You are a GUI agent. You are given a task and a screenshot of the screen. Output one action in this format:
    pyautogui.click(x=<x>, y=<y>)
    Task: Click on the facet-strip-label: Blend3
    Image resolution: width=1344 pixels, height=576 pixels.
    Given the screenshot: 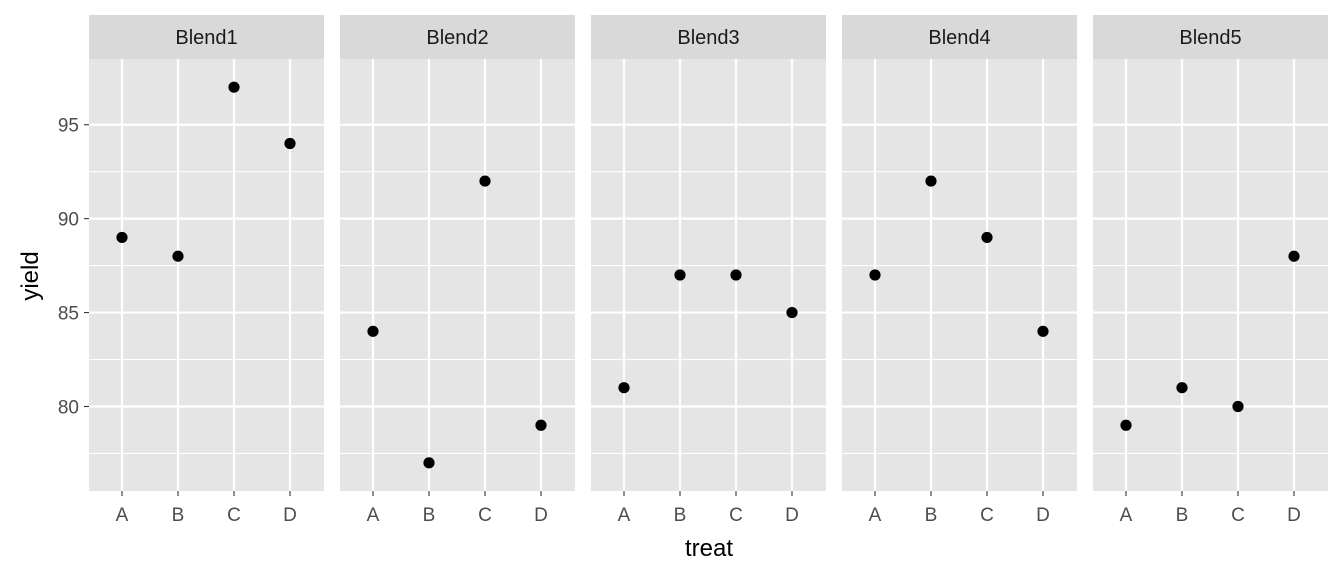 What is the action you would take?
    pyautogui.click(x=708, y=38)
    